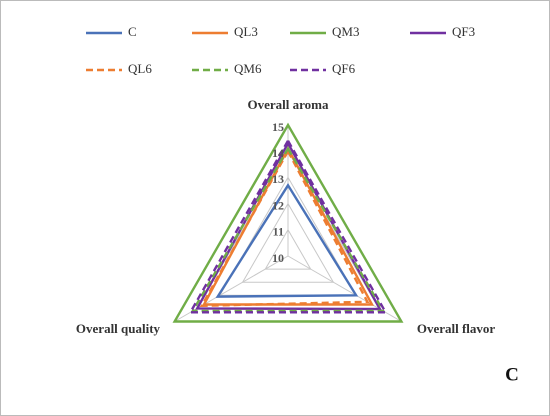 This screenshot has height=416, width=550. What do you see at coordinates (345, 31) in the screenshot?
I see `legend-label: QM3` at bounding box center [345, 31].